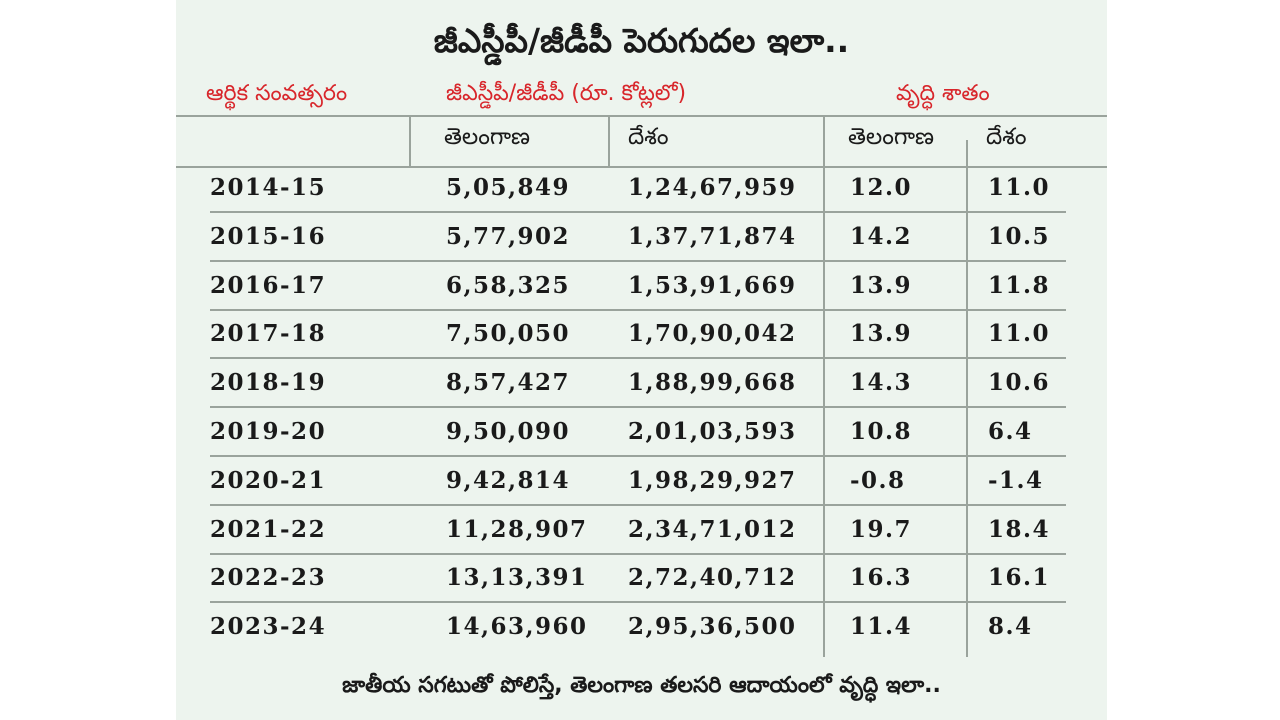 The image size is (1280, 720). I want to click on cell-year: 2022-23, so click(268, 578).